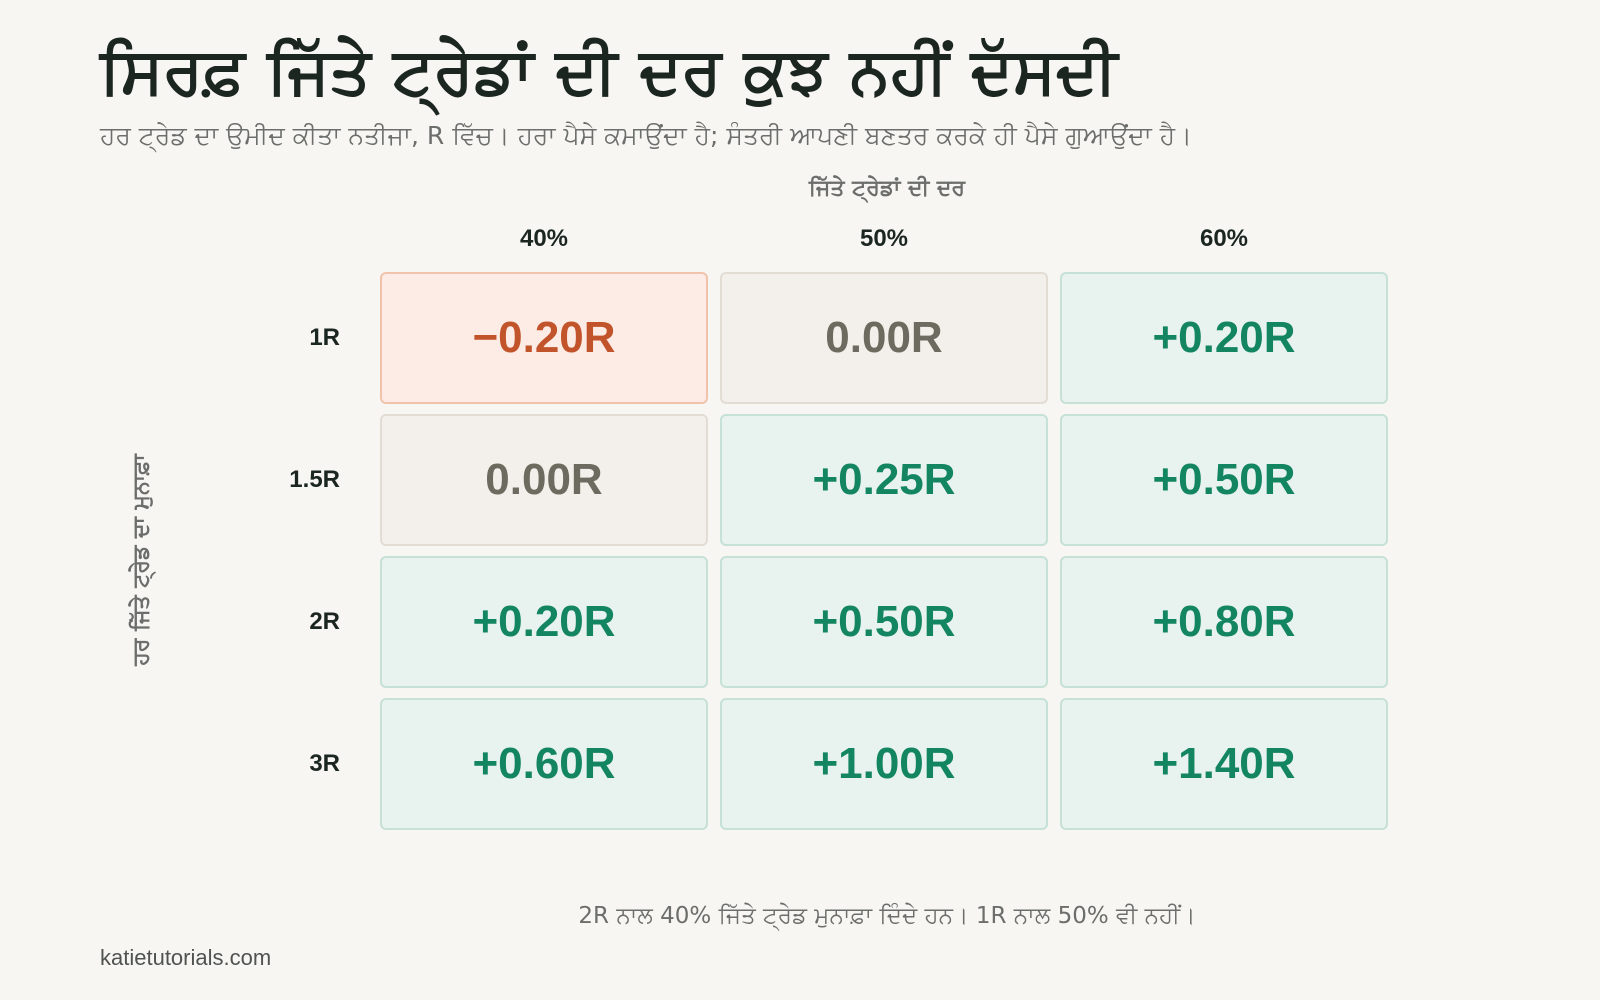 Image resolution: width=1600 pixels, height=1000 pixels. Describe the element at coordinates (884, 764) in the screenshot. I see `heatmap-cell: +1.00R` at that location.